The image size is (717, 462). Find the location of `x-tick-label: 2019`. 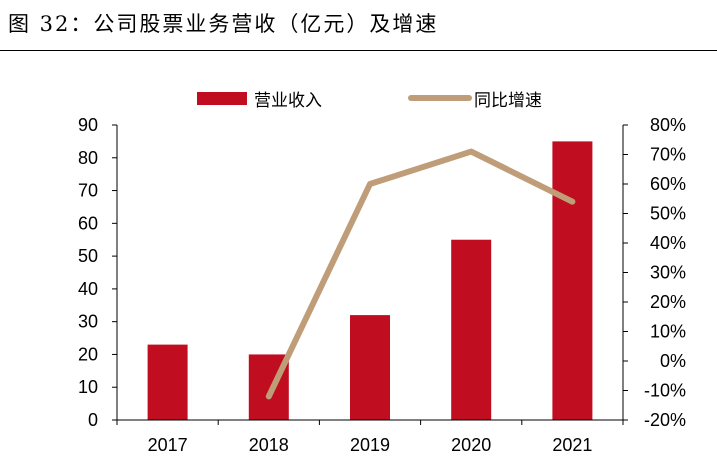

x-tick-label: 2019 is located at coordinates (370, 445).